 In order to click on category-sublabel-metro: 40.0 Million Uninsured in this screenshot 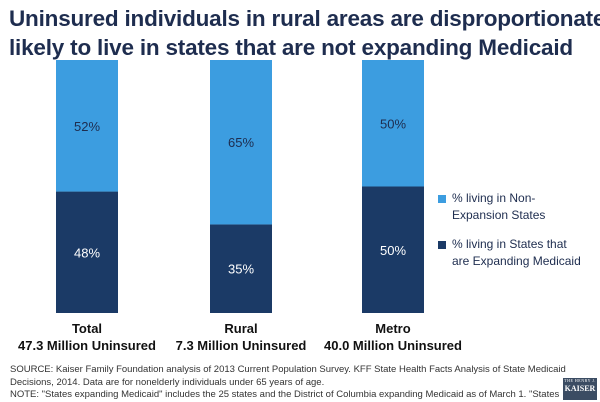, I will do `click(393, 345)`.